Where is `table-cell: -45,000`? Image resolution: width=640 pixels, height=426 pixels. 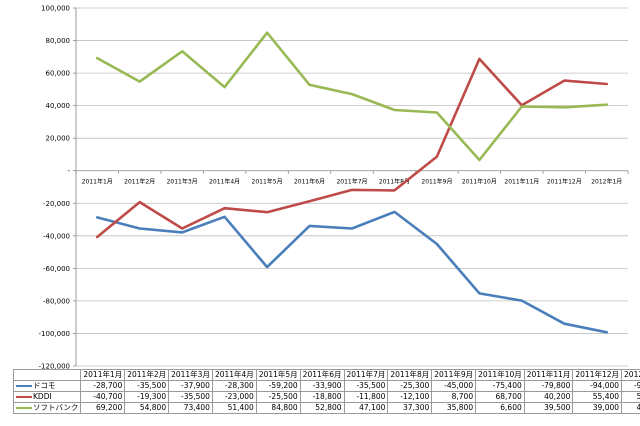 table-cell: -45,000 is located at coordinates (454, 386).